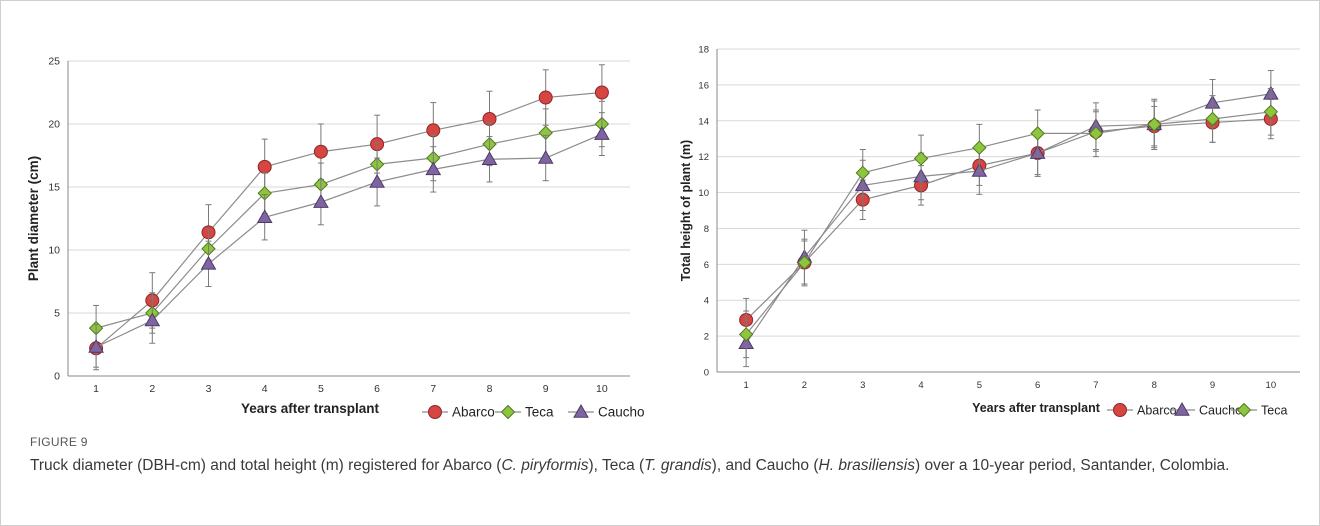  Describe the element at coordinates (54, 62) in the screenshot. I see `y-tick-label: 25` at that location.